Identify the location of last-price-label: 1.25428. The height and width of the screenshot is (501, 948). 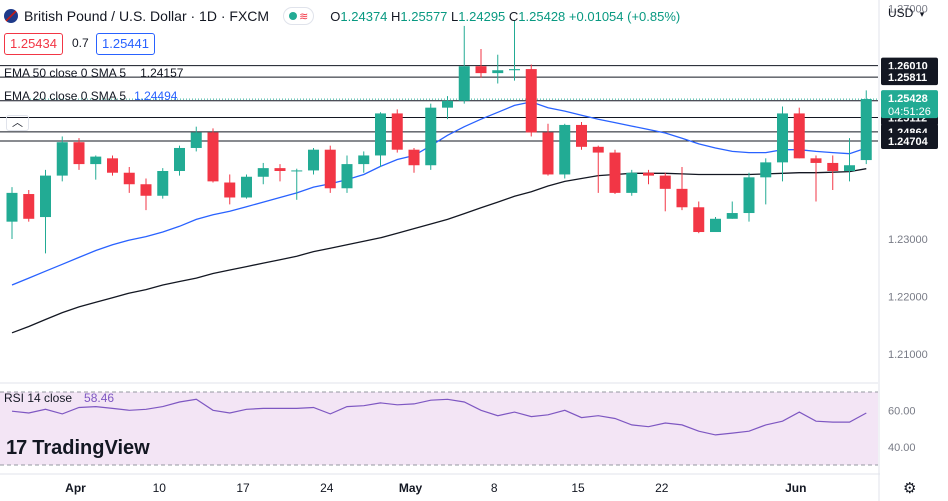
(908, 99).